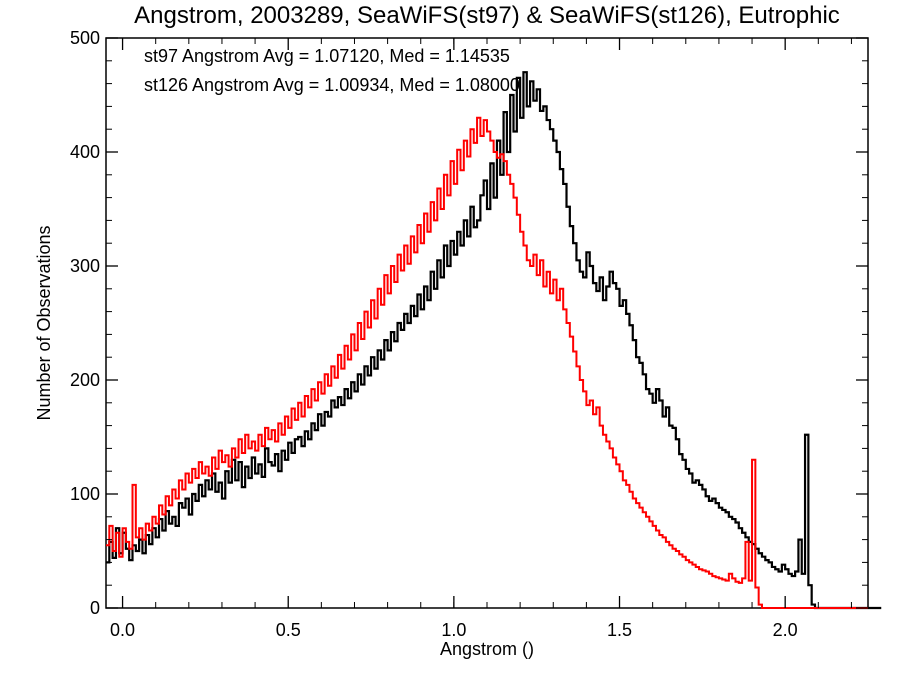 Image resolution: width=900 pixels, height=675 pixels. Describe the element at coordinates (785, 630) in the screenshot. I see `x-tick-label: 2.0` at that location.